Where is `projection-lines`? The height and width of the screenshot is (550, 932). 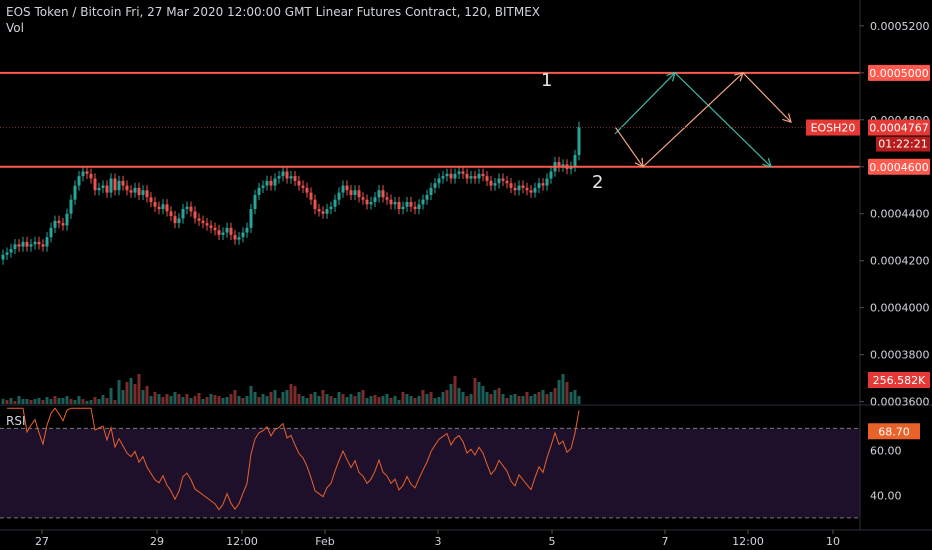 projection-lines is located at coordinates (703, 119).